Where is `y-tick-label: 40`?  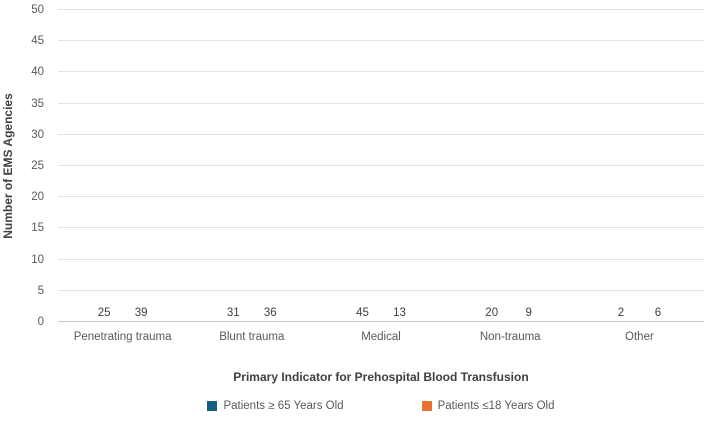 y-tick-label: 40 is located at coordinates (37, 72).